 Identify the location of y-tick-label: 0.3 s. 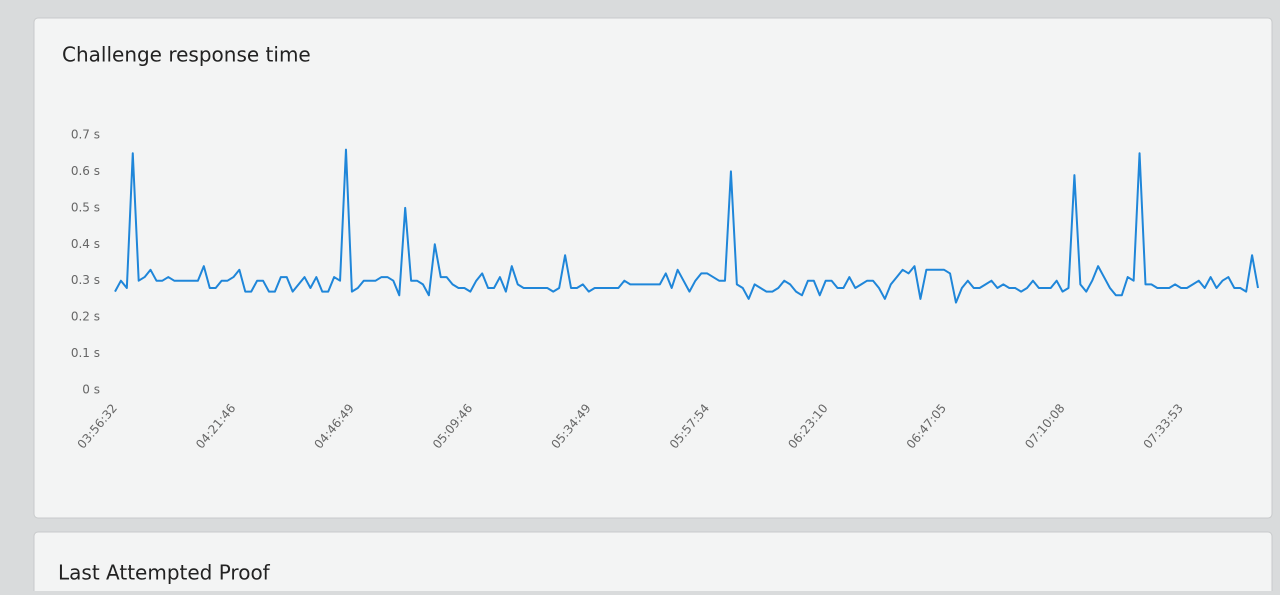
(85, 280).